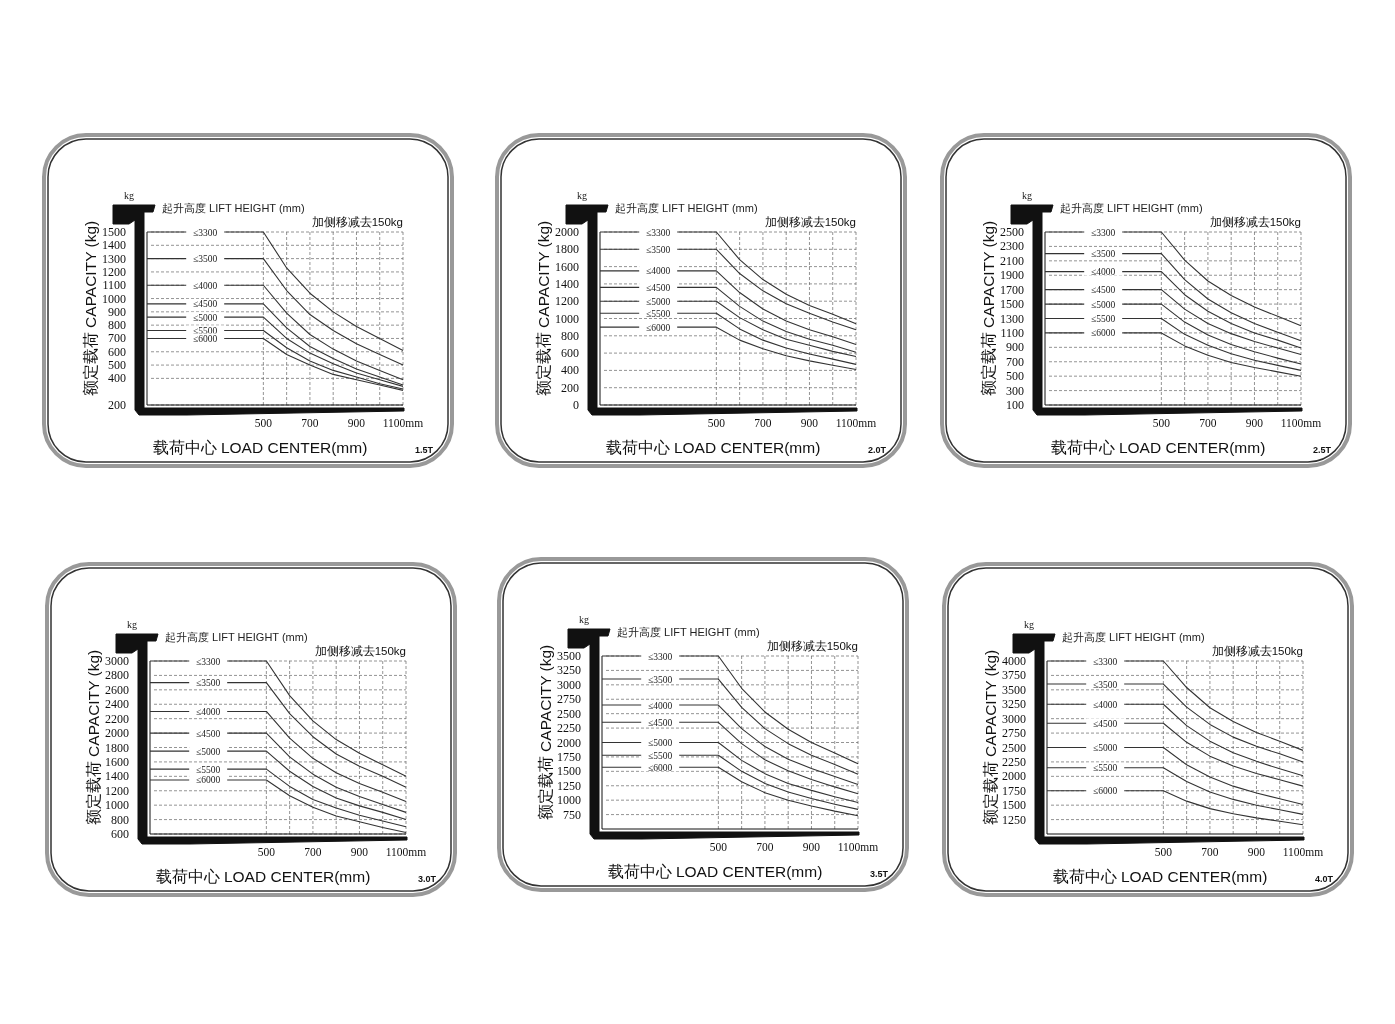  Describe the element at coordinates (1014, 675) in the screenshot. I see `y-tick-label: 3750` at that location.